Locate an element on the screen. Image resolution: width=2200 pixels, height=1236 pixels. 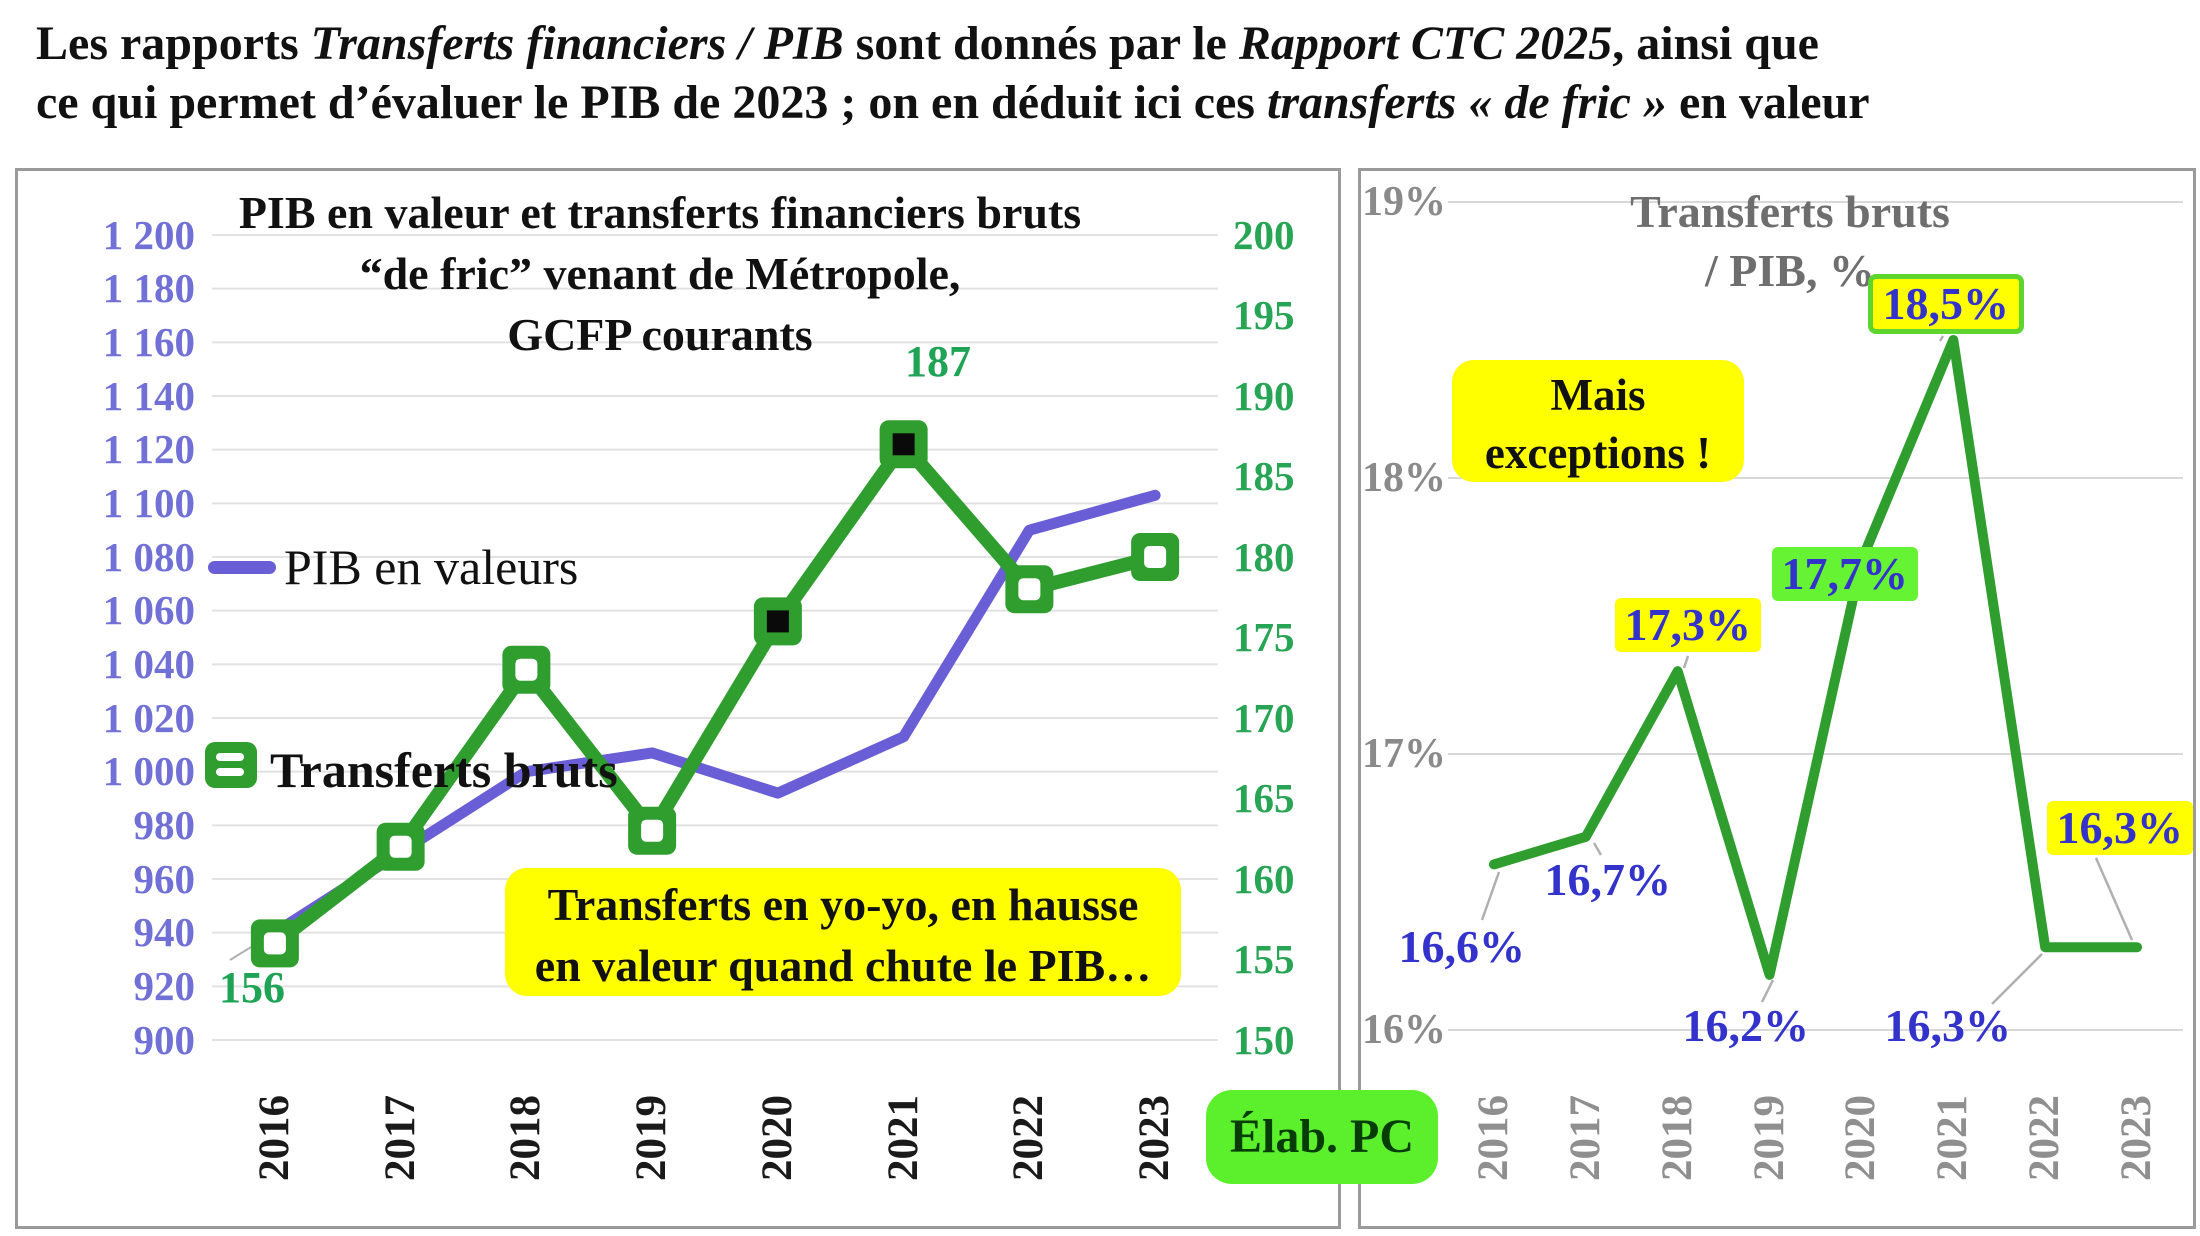
right-x-axis-year: 2022 is located at coordinates (2045, 1138).